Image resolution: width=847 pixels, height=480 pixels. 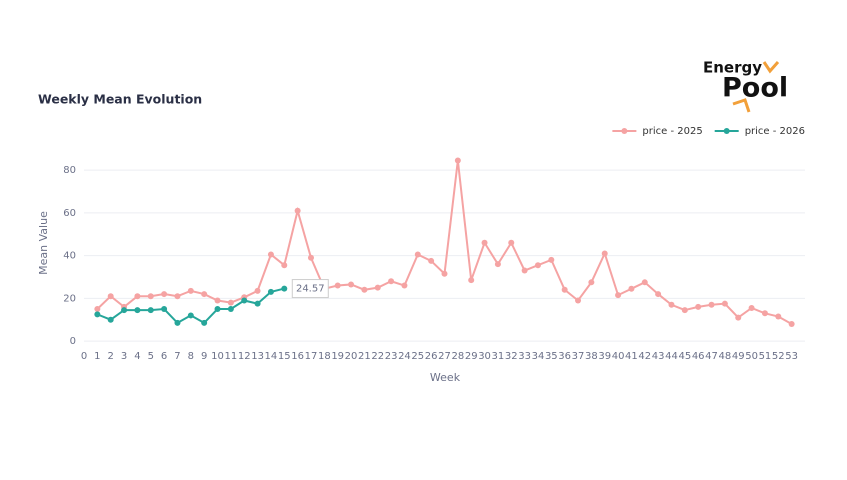 What do you see at coordinates (524, 356) in the screenshot?
I see `x-tick-label: 33` at bounding box center [524, 356].